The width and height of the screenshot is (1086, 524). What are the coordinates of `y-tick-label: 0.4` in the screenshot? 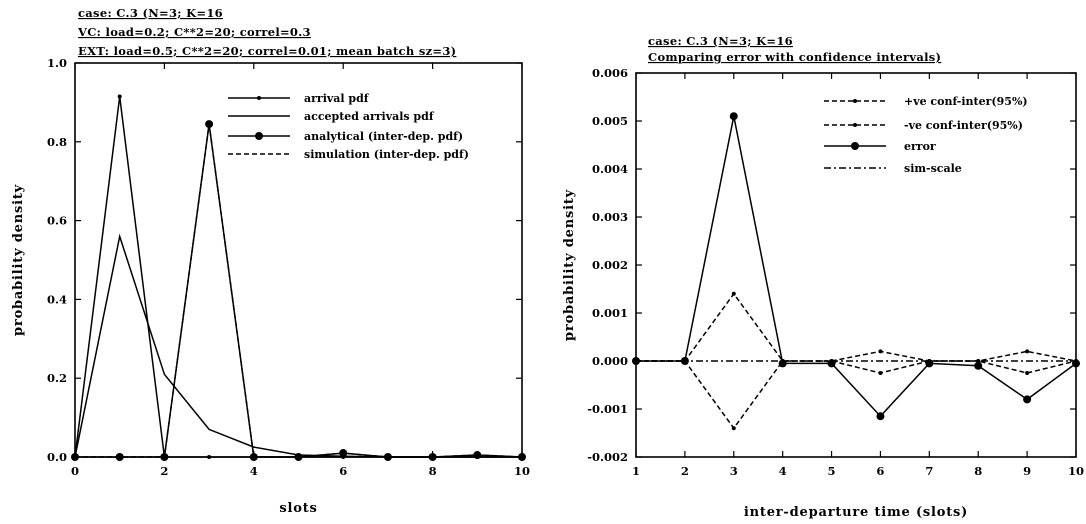 It's located at (57, 299).